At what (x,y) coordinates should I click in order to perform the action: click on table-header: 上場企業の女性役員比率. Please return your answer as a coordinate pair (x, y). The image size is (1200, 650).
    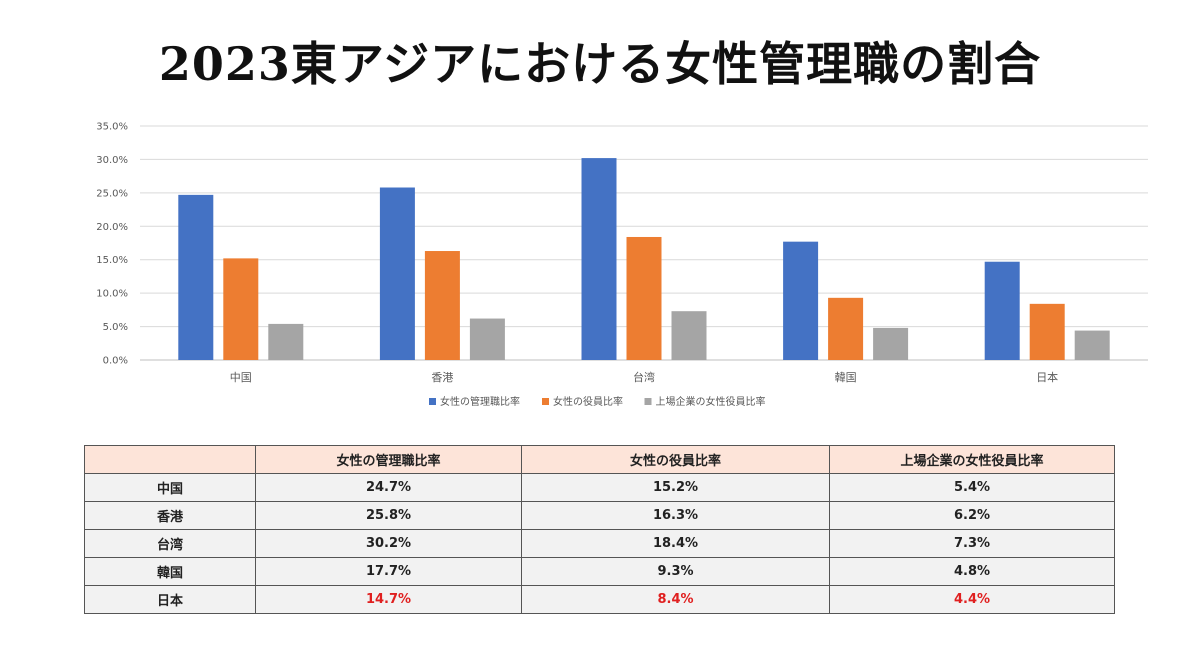
    Looking at the image, I should click on (972, 459).